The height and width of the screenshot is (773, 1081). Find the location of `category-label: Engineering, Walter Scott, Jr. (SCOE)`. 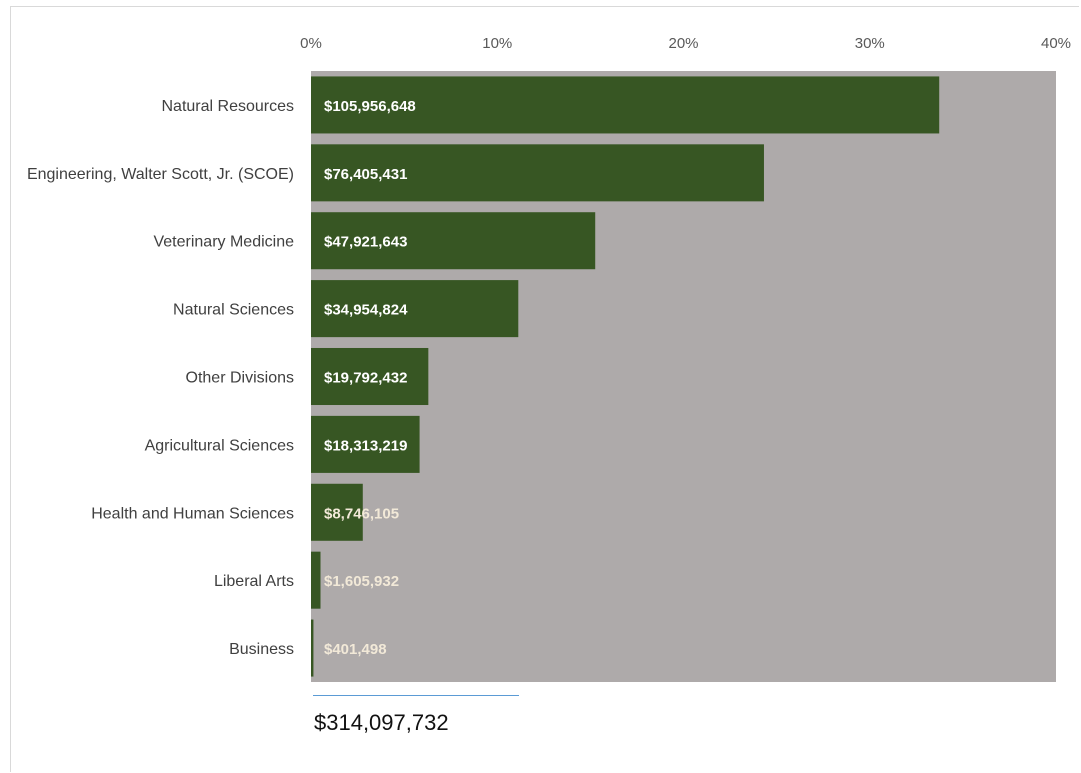

category-label: Engineering, Walter Scott, Jr. (SCOE) is located at coordinates (160, 174).